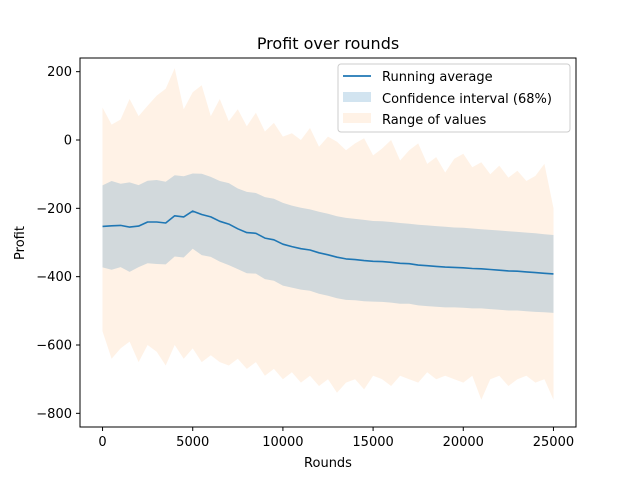  Describe the element at coordinates (467, 99) in the screenshot. I see `legend-label-confidence-interval: Confidence interval (68%)` at that location.